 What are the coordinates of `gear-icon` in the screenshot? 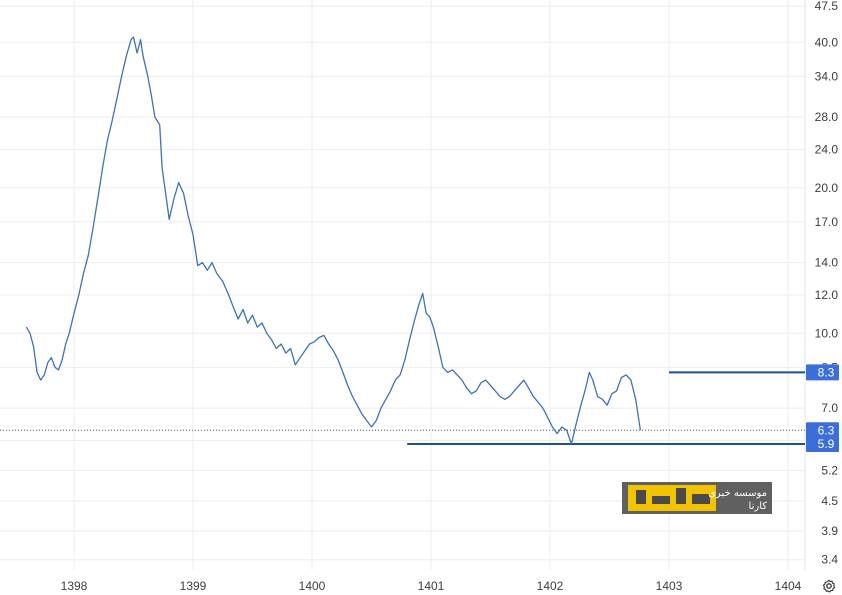 It's located at (829, 586).